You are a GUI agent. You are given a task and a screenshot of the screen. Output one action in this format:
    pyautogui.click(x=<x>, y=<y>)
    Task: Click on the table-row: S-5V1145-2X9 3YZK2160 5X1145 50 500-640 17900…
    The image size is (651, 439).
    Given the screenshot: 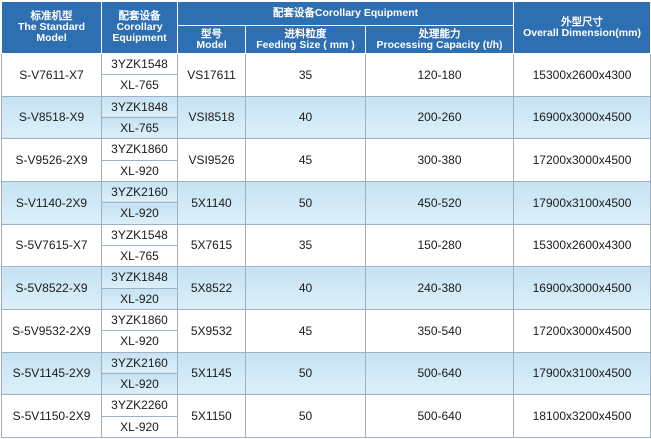 What is the action you would take?
    pyautogui.click(x=326, y=373)
    